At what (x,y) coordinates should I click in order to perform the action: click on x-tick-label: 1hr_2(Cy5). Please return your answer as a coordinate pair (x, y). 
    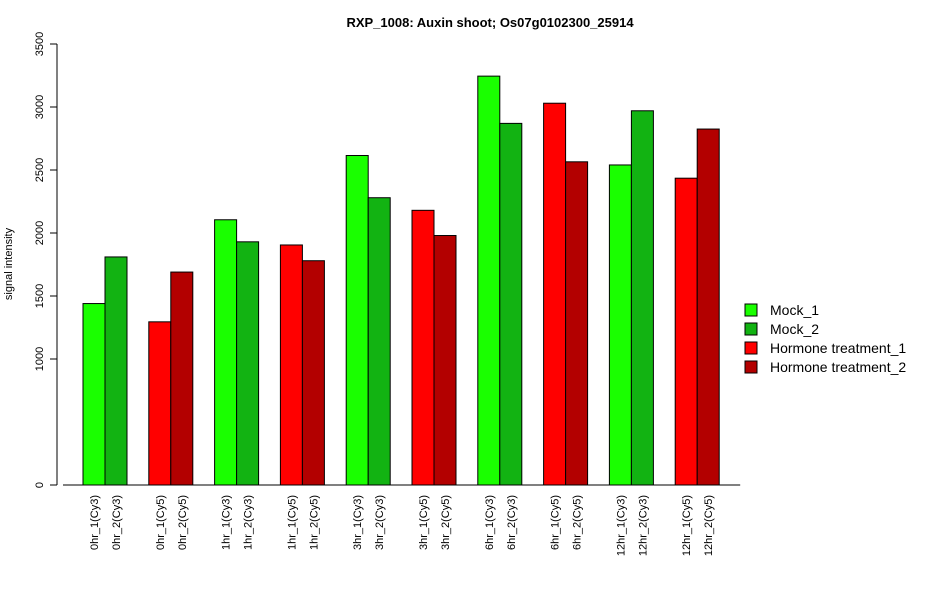
    Looking at the image, I should click on (314, 522).